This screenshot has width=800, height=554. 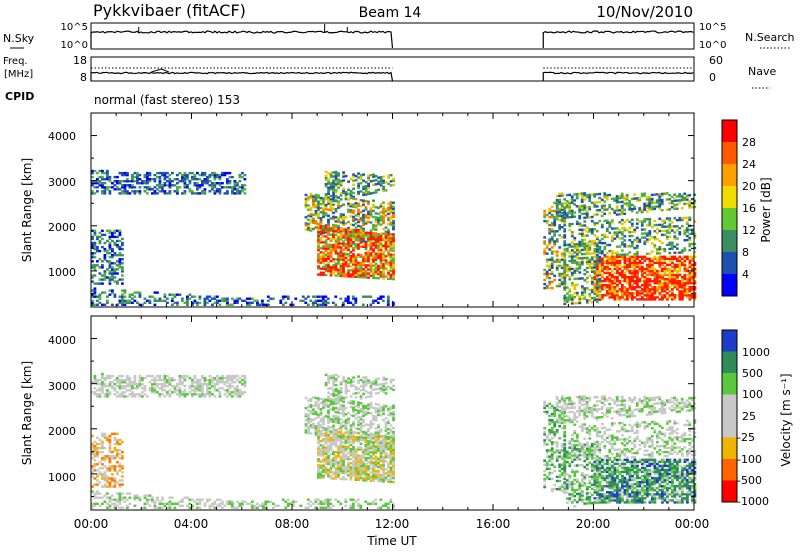 I want to click on power-cbar-segment, so click(x=729, y=175).